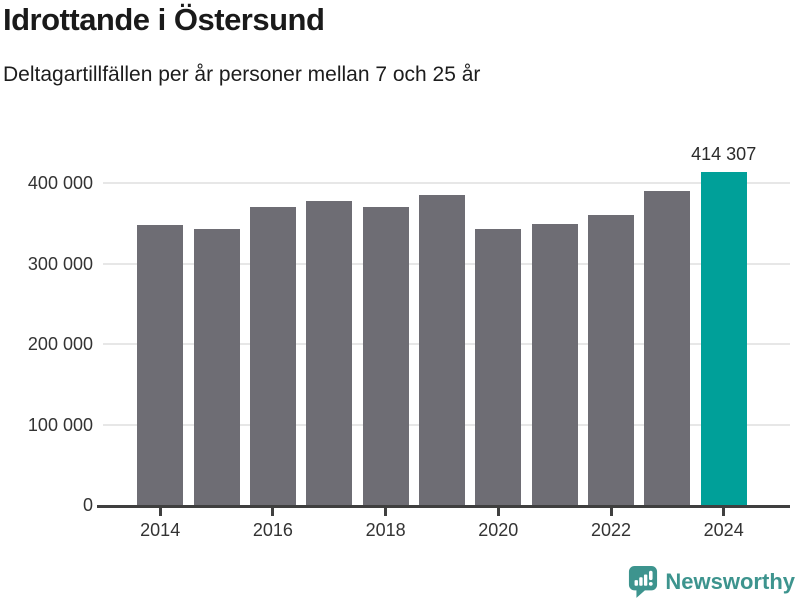  I want to click on bar-chart-speech-bubble-icon, so click(643, 581).